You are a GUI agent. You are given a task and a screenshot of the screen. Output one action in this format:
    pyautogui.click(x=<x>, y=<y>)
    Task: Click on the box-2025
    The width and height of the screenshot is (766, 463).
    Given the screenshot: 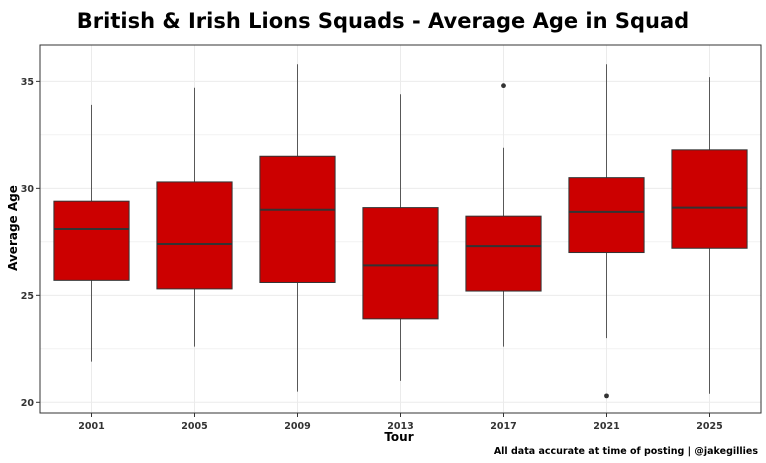 What is the action you would take?
    pyautogui.click(x=709, y=199)
    